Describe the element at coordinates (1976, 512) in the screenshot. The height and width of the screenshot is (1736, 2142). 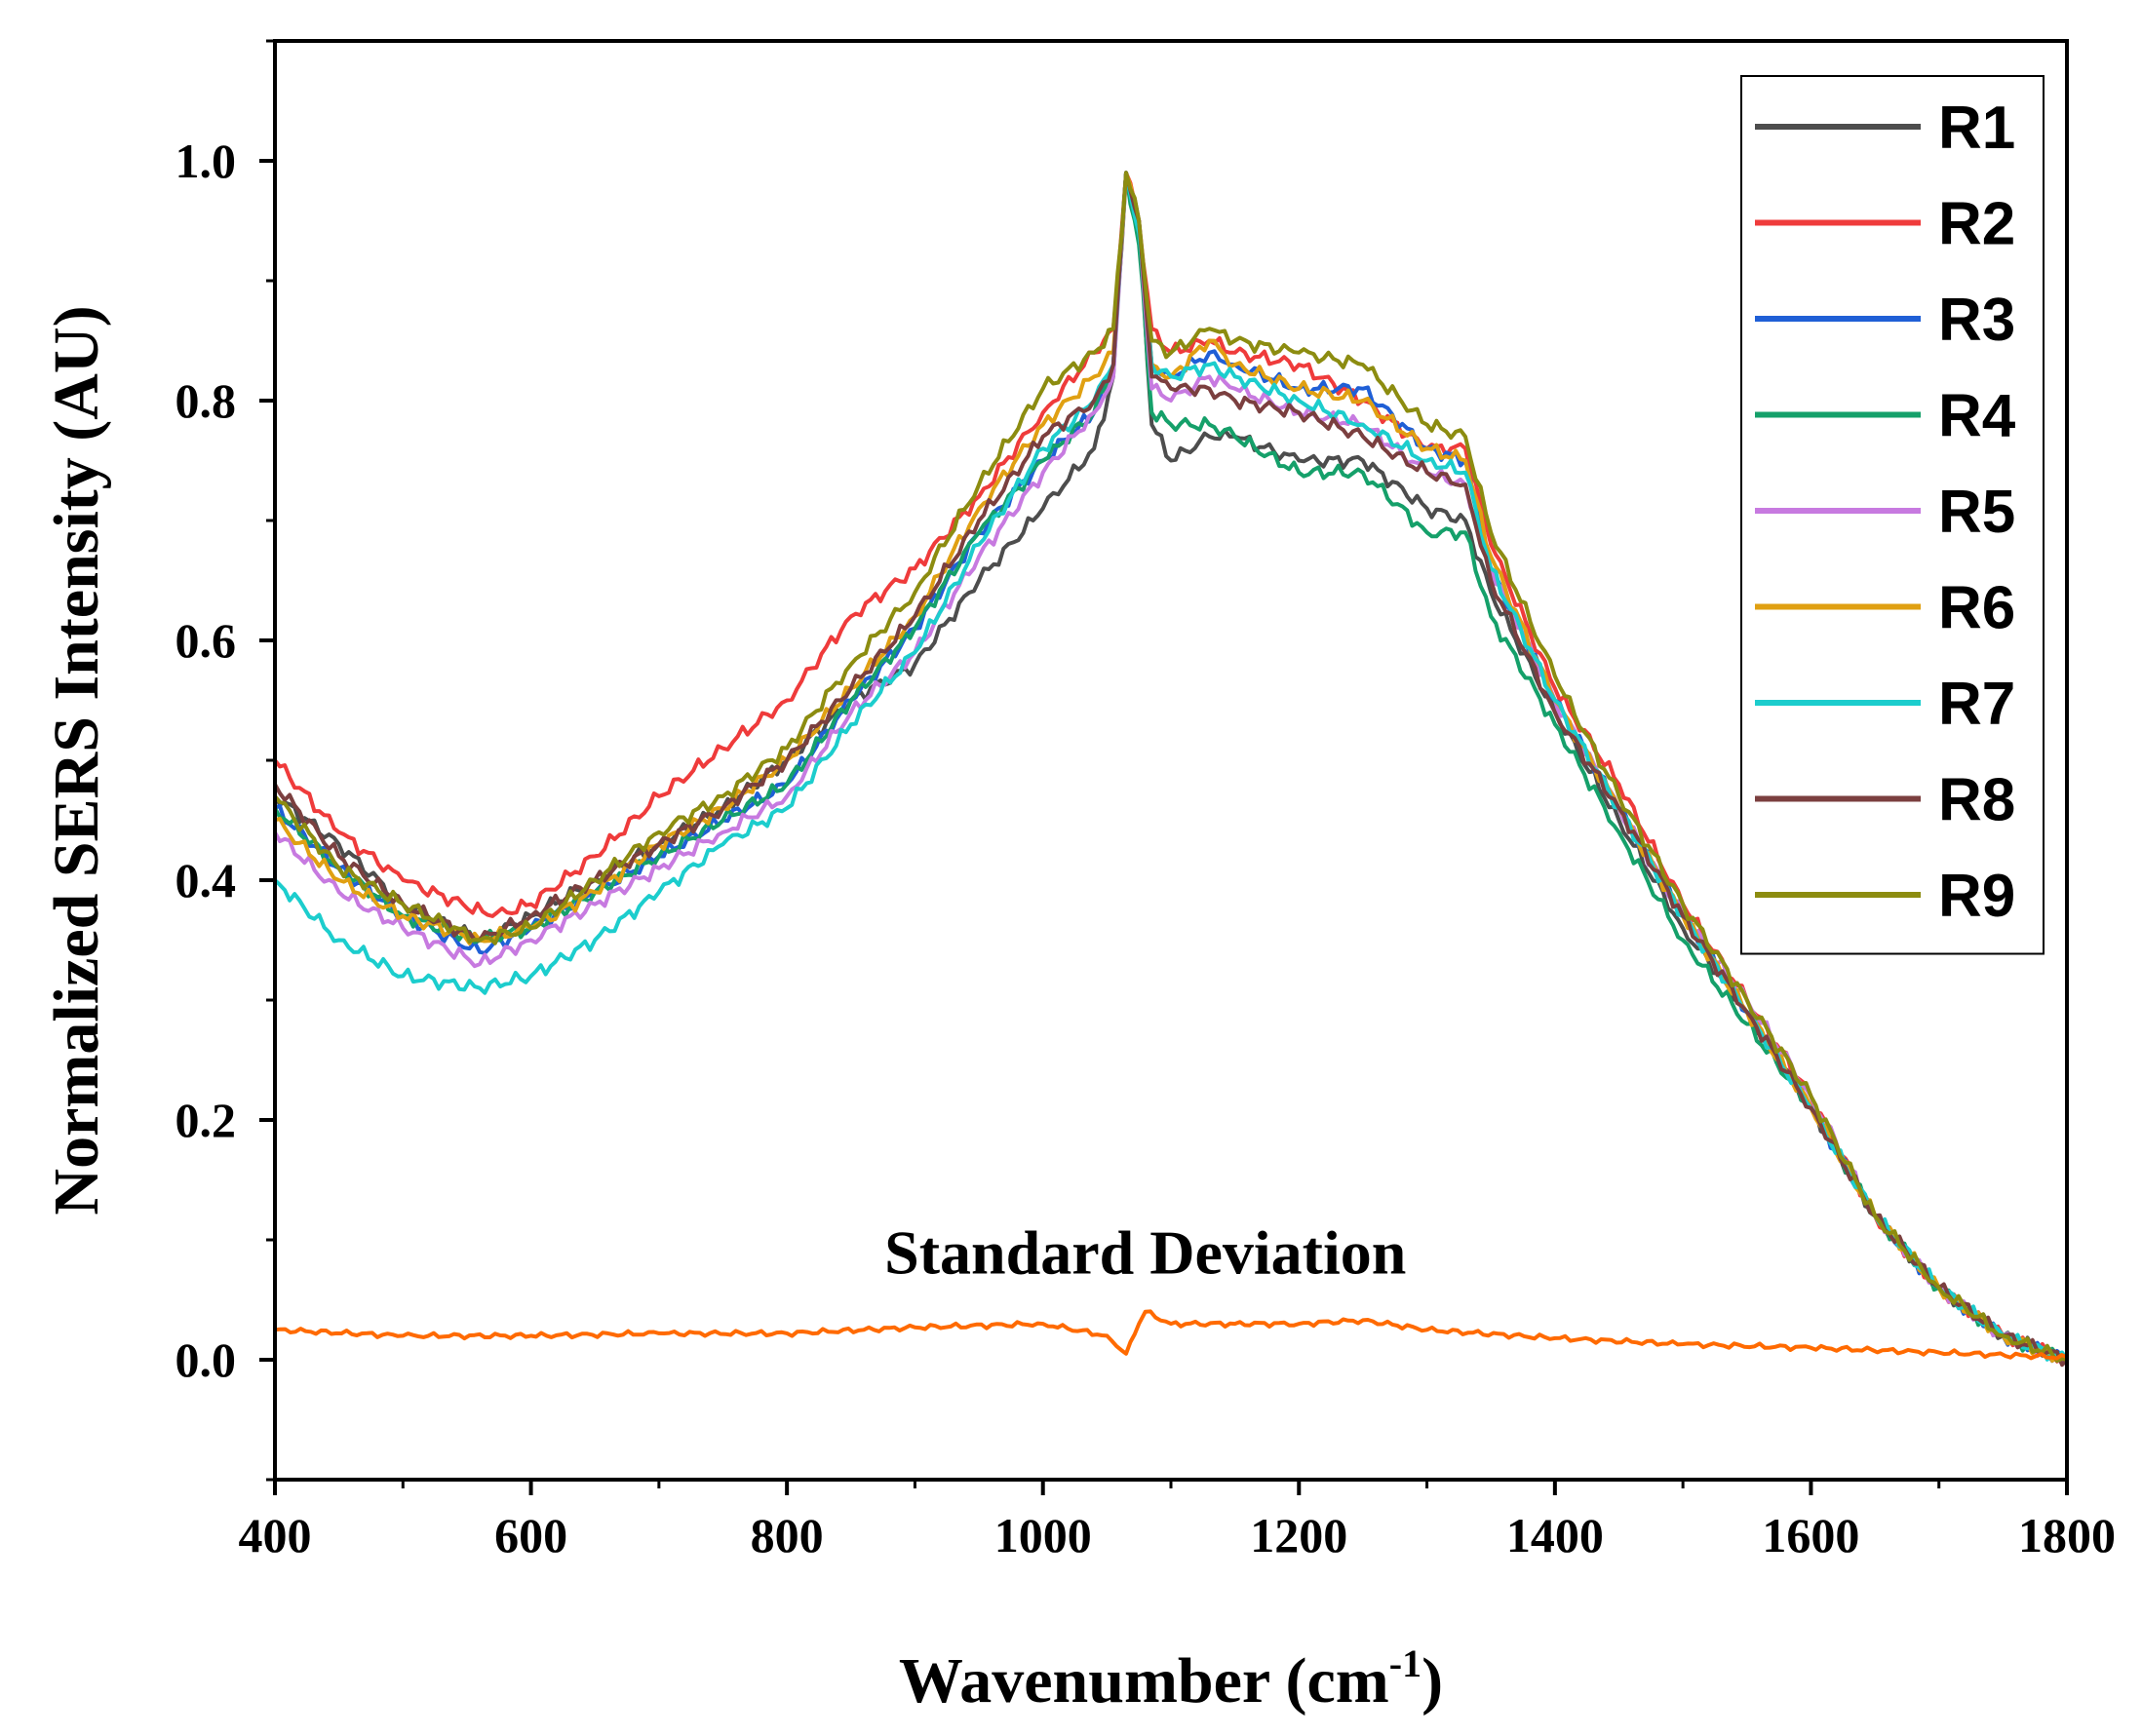
I see `legend-label-r5: R5` at that location.